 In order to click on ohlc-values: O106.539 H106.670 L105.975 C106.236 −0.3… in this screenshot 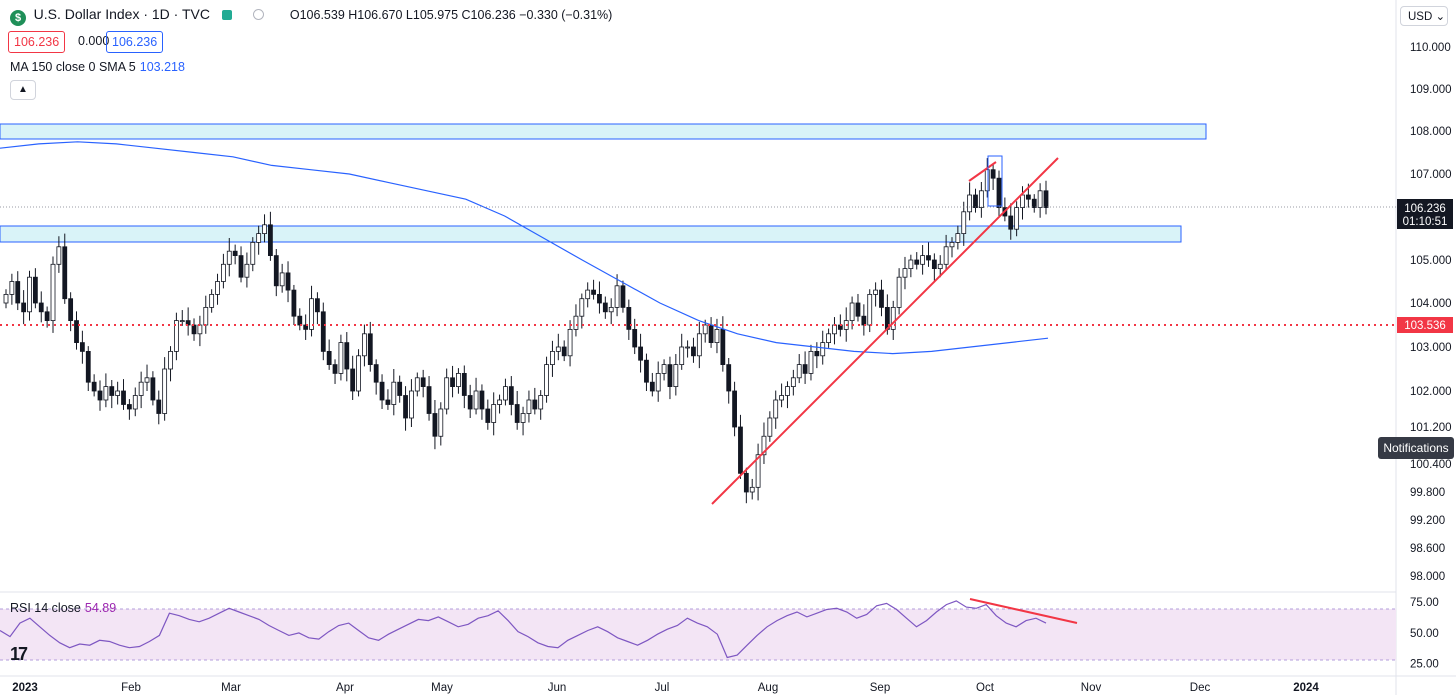, I will do `click(451, 15)`.